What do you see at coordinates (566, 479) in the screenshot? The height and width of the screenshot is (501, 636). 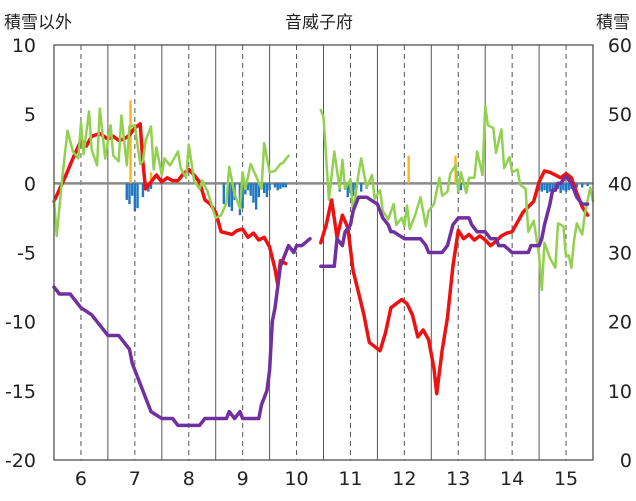 I see `x-tick-label: 15` at bounding box center [566, 479].